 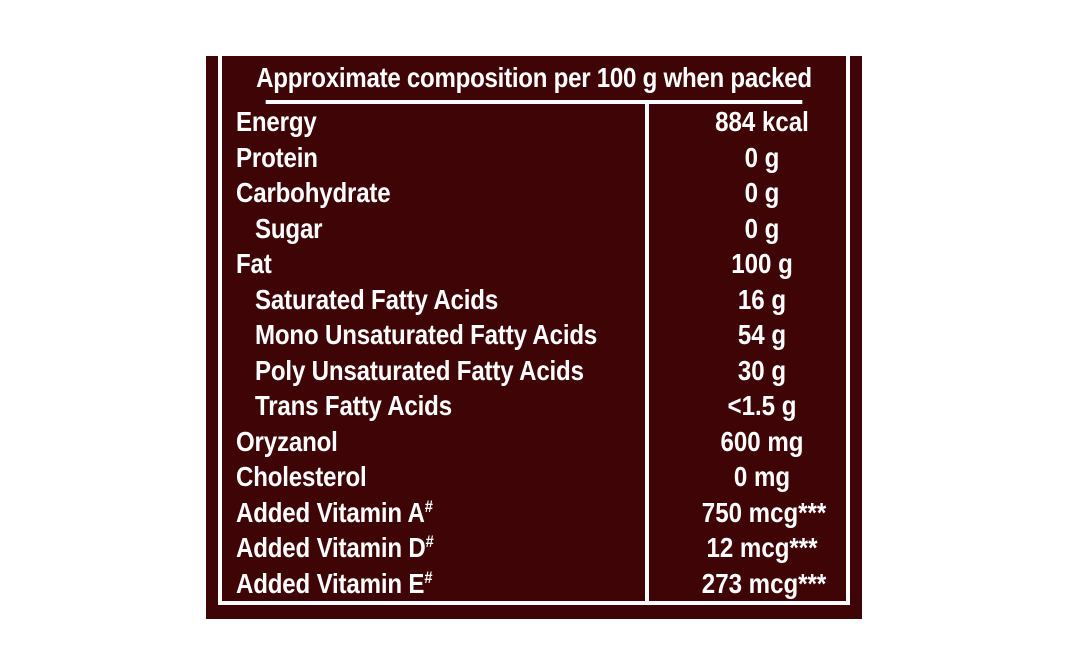 I want to click on nutrient-value: 750 mcg***, so click(x=764, y=512).